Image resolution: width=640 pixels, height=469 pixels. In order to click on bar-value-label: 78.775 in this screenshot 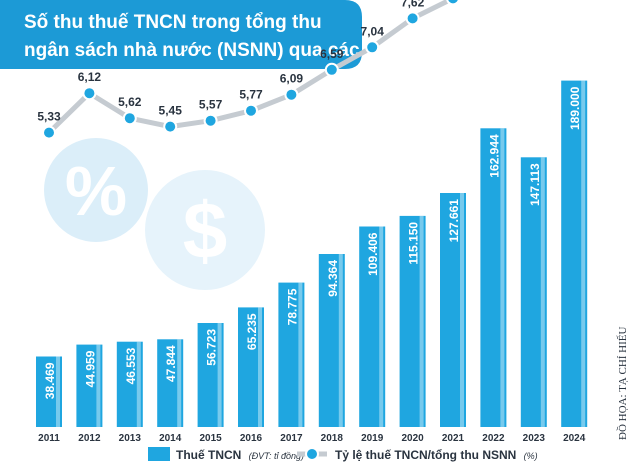, I will do `click(292, 306)`.